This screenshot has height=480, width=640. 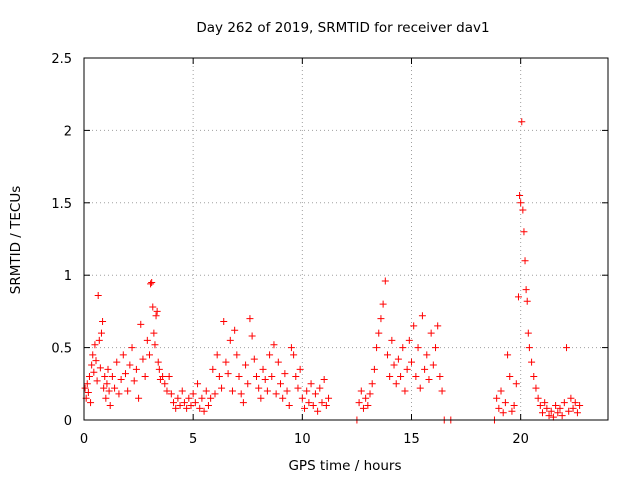 What do you see at coordinates (16, 240) in the screenshot?
I see `y-axis-label: SRMTID / TECUs` at bounding box center [16, 240].